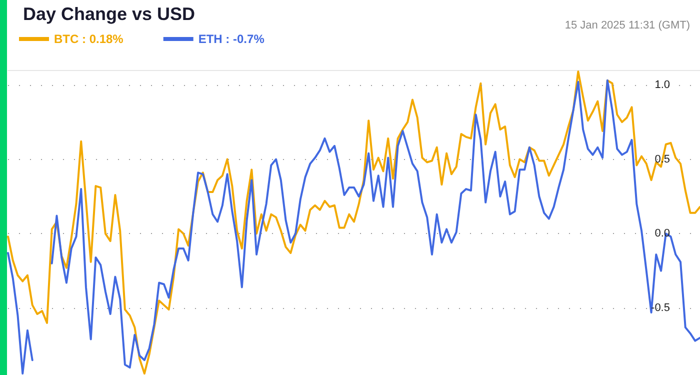  Describe the element at coordinates (627, 26) in the screenshot. I see `text: 15 Jan 2025 11:31 (GMT)` at that location.